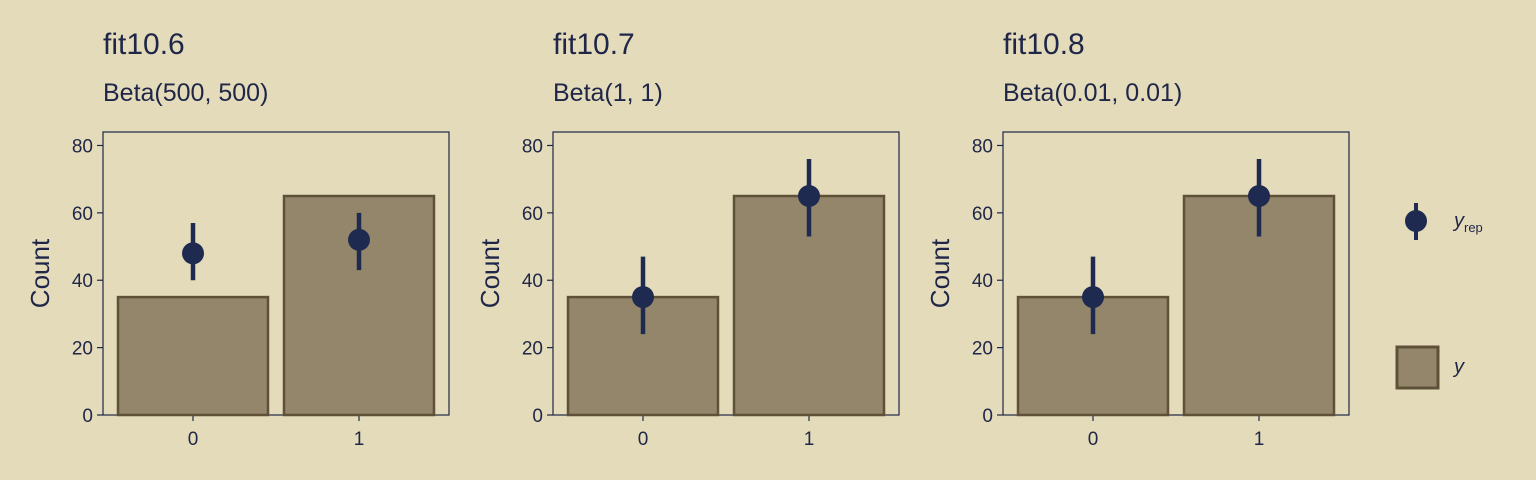 The width and height of the screenshot is (1536, 480). Describe the element at coordinates (1444, 221) in the screenshot. I see `legend-key-yrep: yrep` at that location.